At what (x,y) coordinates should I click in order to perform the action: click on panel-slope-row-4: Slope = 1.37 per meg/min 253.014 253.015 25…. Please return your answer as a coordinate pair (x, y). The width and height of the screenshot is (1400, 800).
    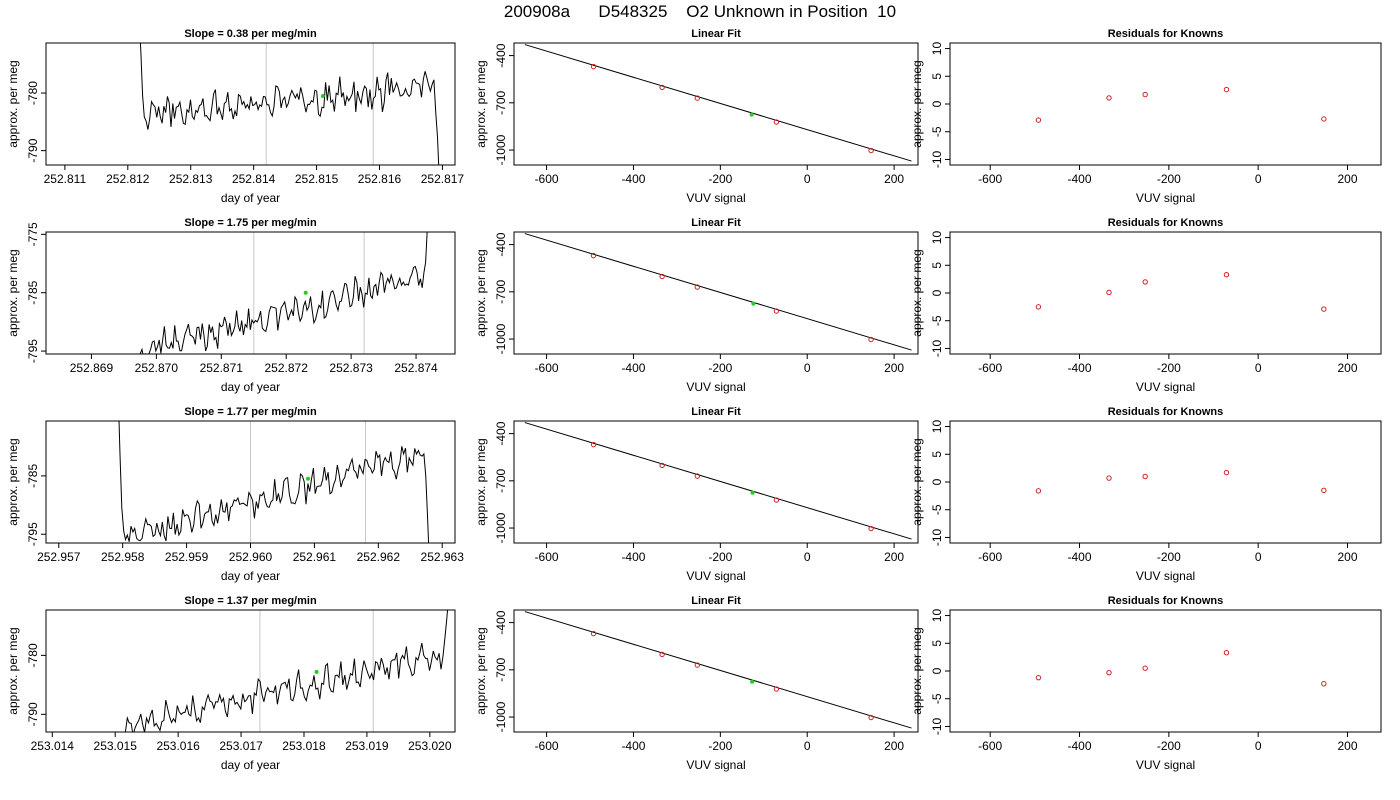
    Looking at the image, I should click on (231, 683).